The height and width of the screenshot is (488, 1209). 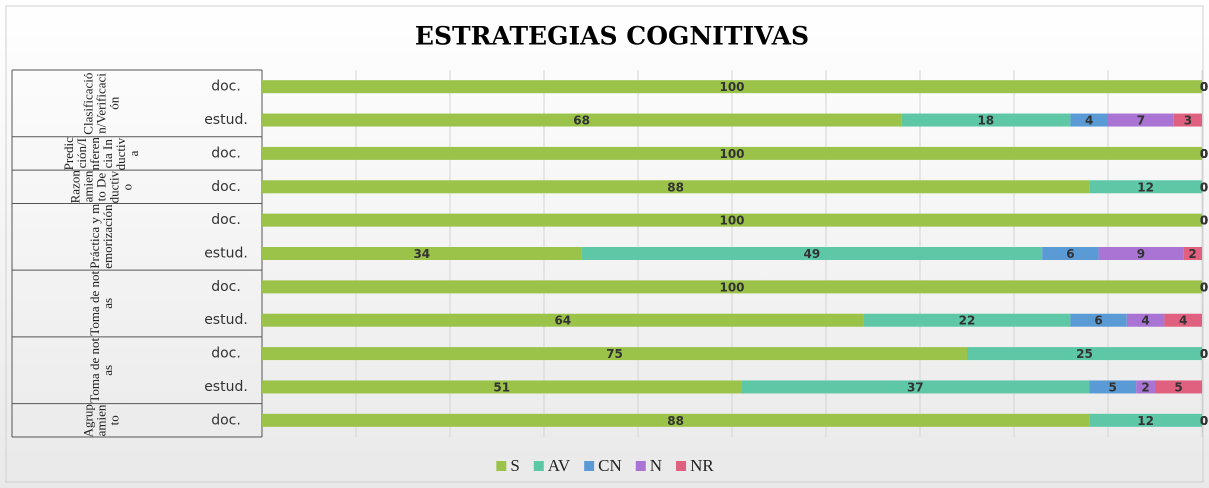 What do you see at coordinates (559, 465) in the screenshot?
I see `legend-label: AV` at bounding box center [559, 465].